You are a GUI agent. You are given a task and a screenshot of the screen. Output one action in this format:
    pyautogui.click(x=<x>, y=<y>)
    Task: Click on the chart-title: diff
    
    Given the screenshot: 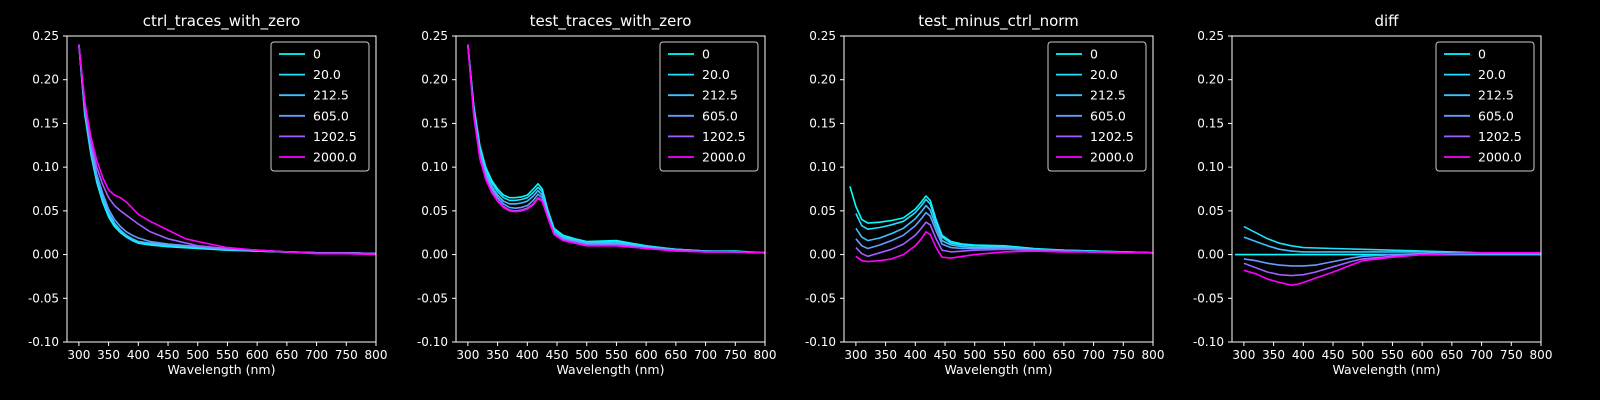 What is the action you would take?
    pyautogui.click(x=1386, y=21)
    